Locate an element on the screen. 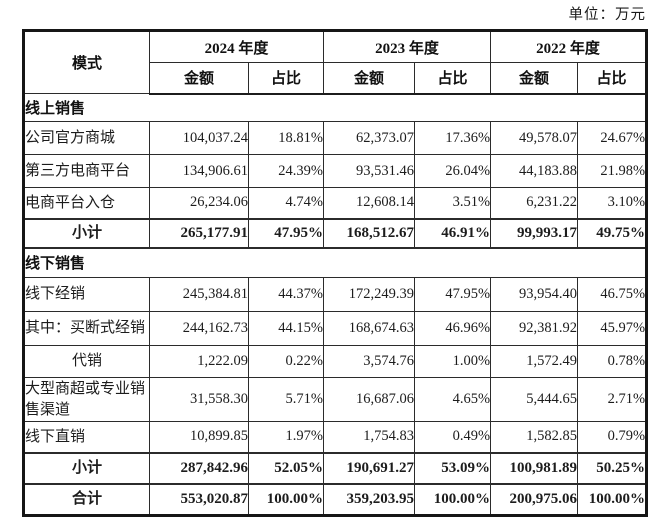 The width and height of the screenshot is (660, 526). amount-cell: 93,954.40 is located at coordinates (534, 294).